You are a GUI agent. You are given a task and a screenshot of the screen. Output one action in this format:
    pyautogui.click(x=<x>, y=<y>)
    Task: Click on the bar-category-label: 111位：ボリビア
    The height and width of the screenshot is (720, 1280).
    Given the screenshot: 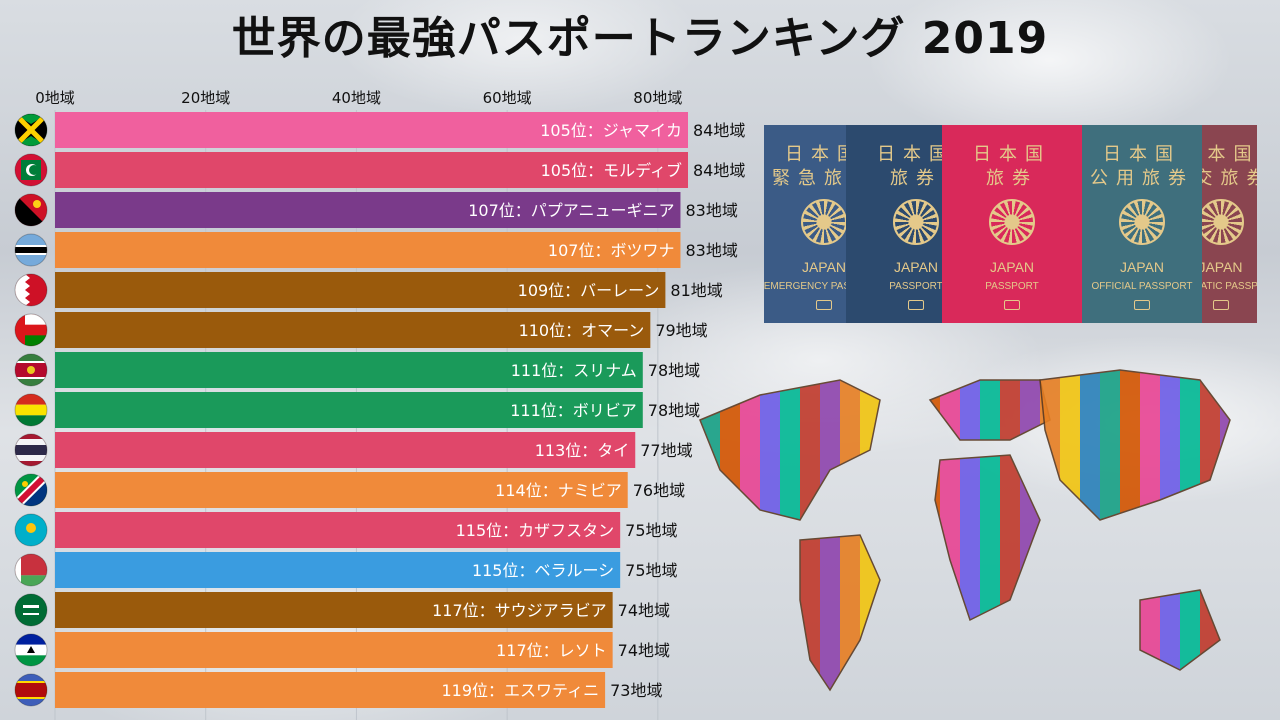 What is the action you would take?
    pyautogui.click(x=573, y=410)
    